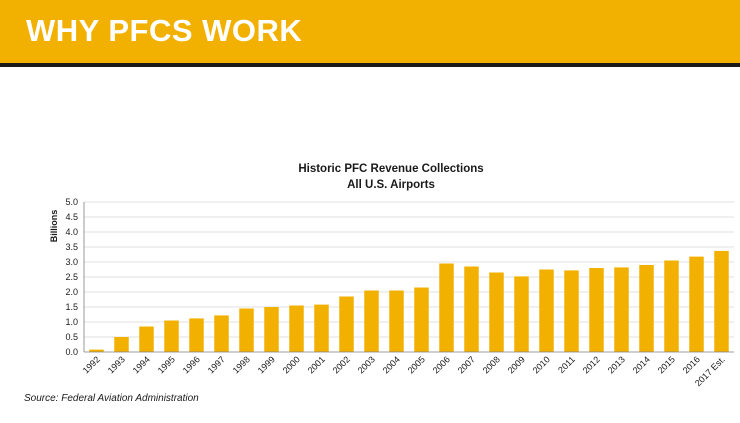 The height and width of the screenshot is (423, 740). I want to click on x-tick-label: 1994, so click(141, 364).